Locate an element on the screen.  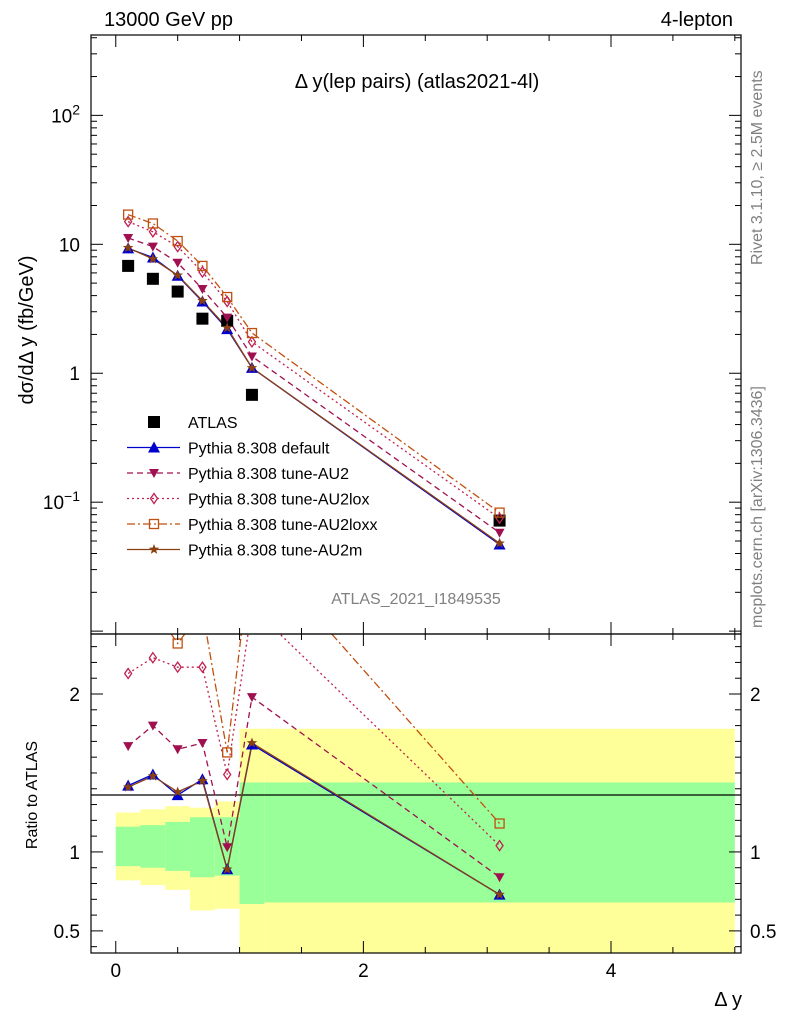
mcplots-label: mcplots.cern.ch [arXiv:1306.3436] is located at coordinates (757, 507).